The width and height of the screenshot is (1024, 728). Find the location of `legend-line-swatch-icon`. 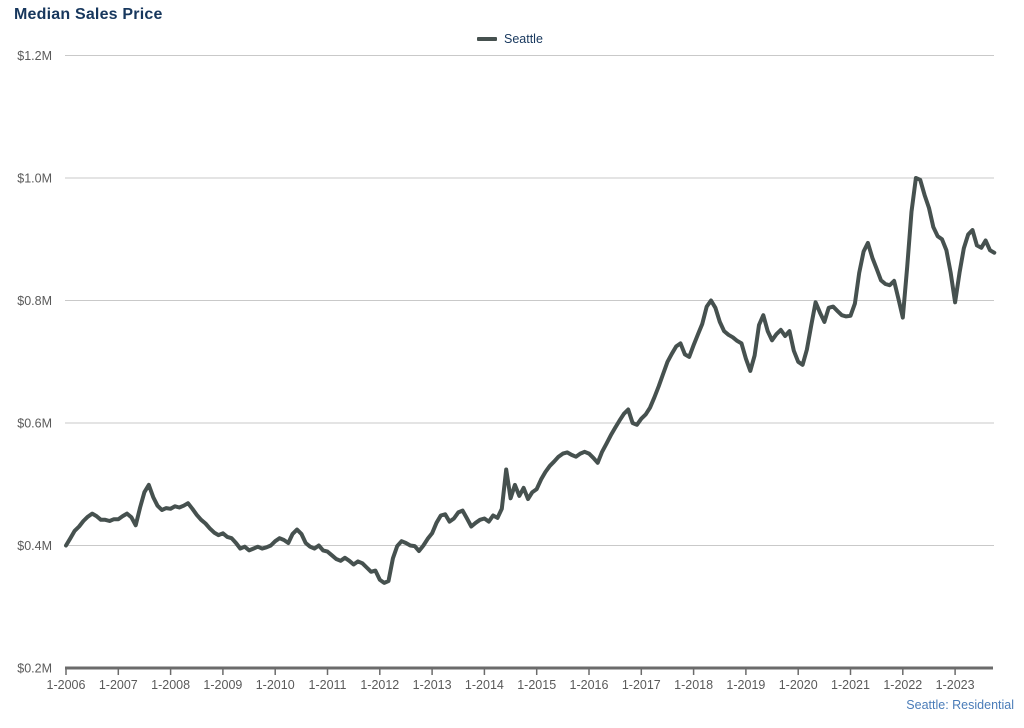

legend-line-swatch-icon is located at coordinates (487, 39).